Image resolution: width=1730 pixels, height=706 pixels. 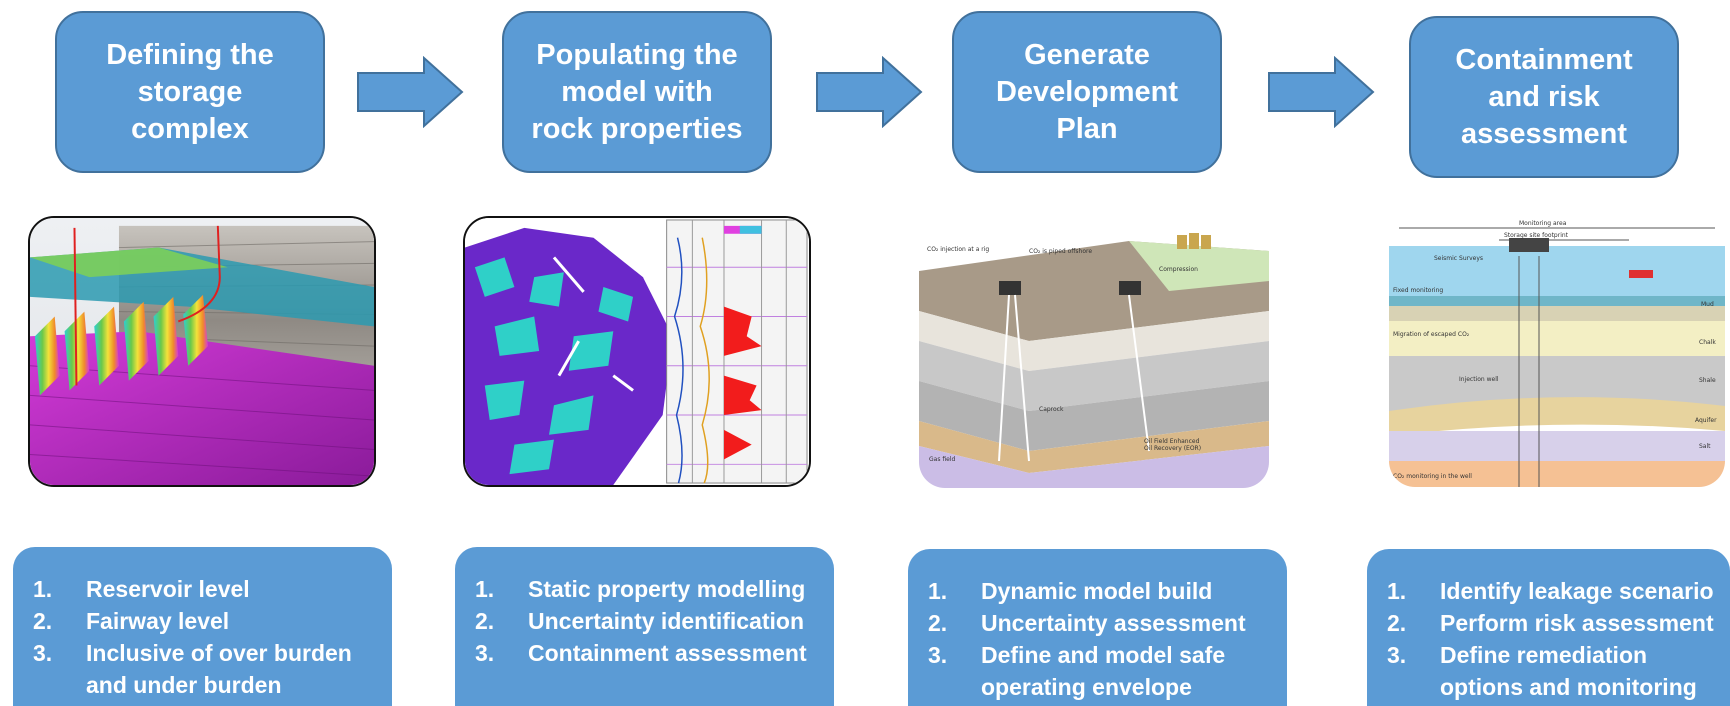 What do you see at coordinates (190, 92) in the screenshot?
I see `step-1-title: Defining the storage complex` at bounding box center [190, 92].